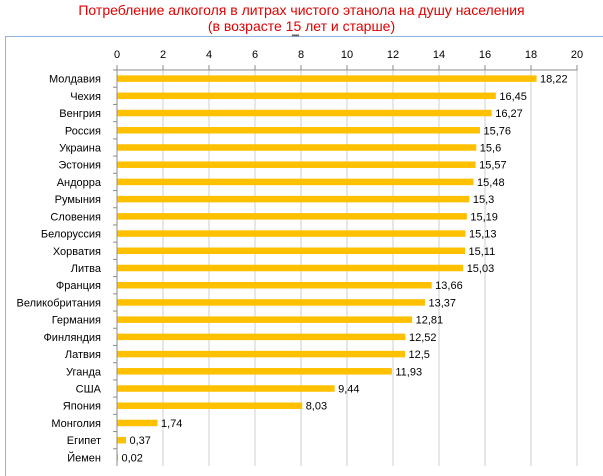 This screenshot has width=603, height=476. Describe the element at coordinates (209, 55) in the screenshot. I see `x-tick-label: 4` at that location.